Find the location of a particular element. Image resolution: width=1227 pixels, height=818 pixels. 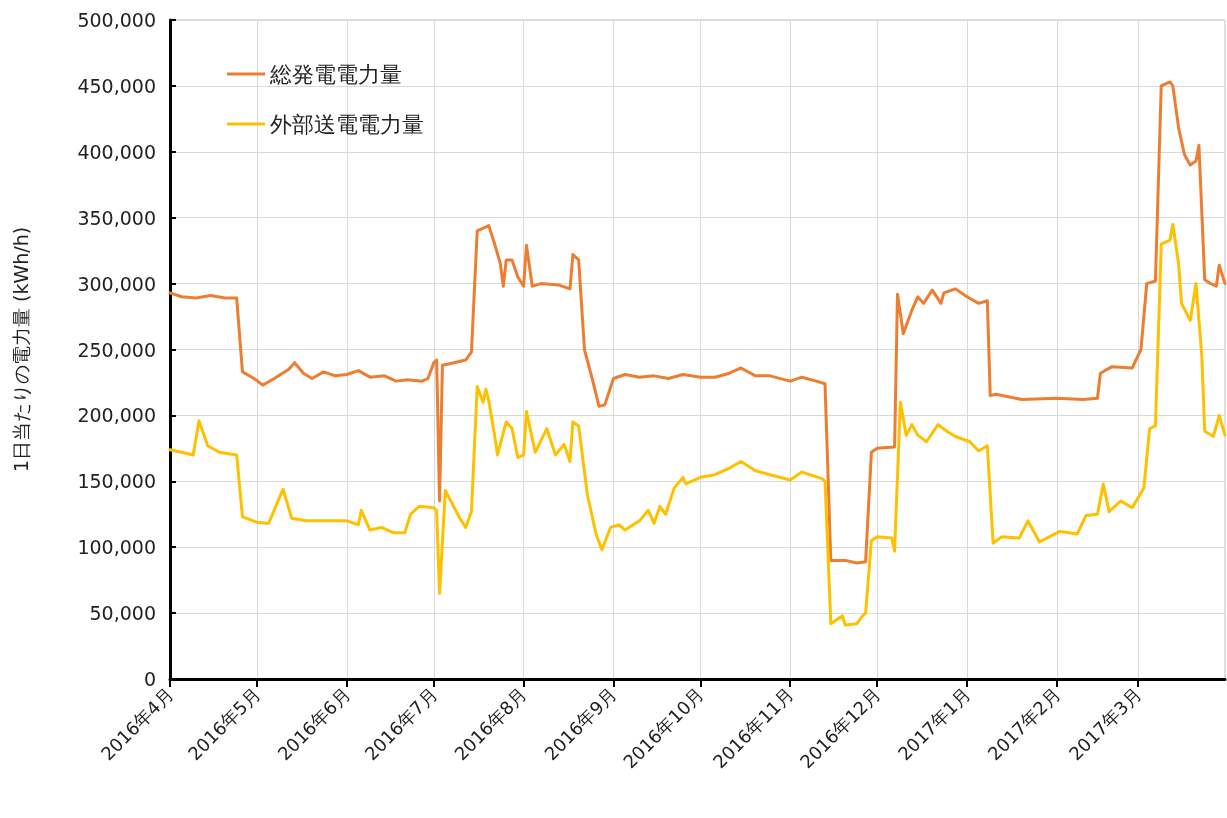

y-tick-label: 100,000 is located at coordinates (116, 547).